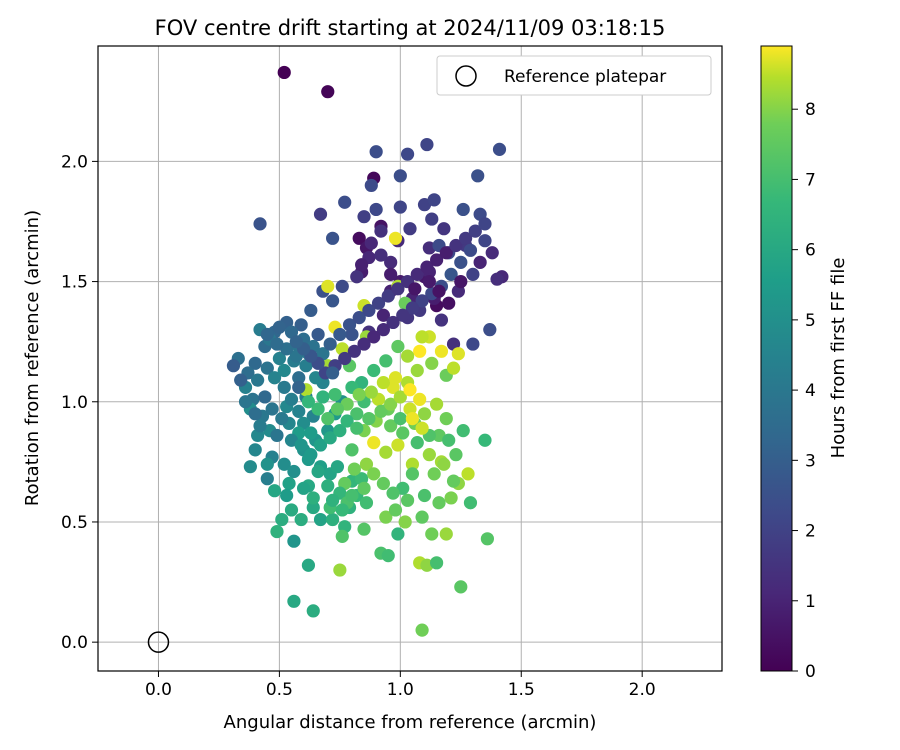  Describe the element at coordinates (74, 403) in the screenshot. I see `y-tick-label: 1.0` at that location.